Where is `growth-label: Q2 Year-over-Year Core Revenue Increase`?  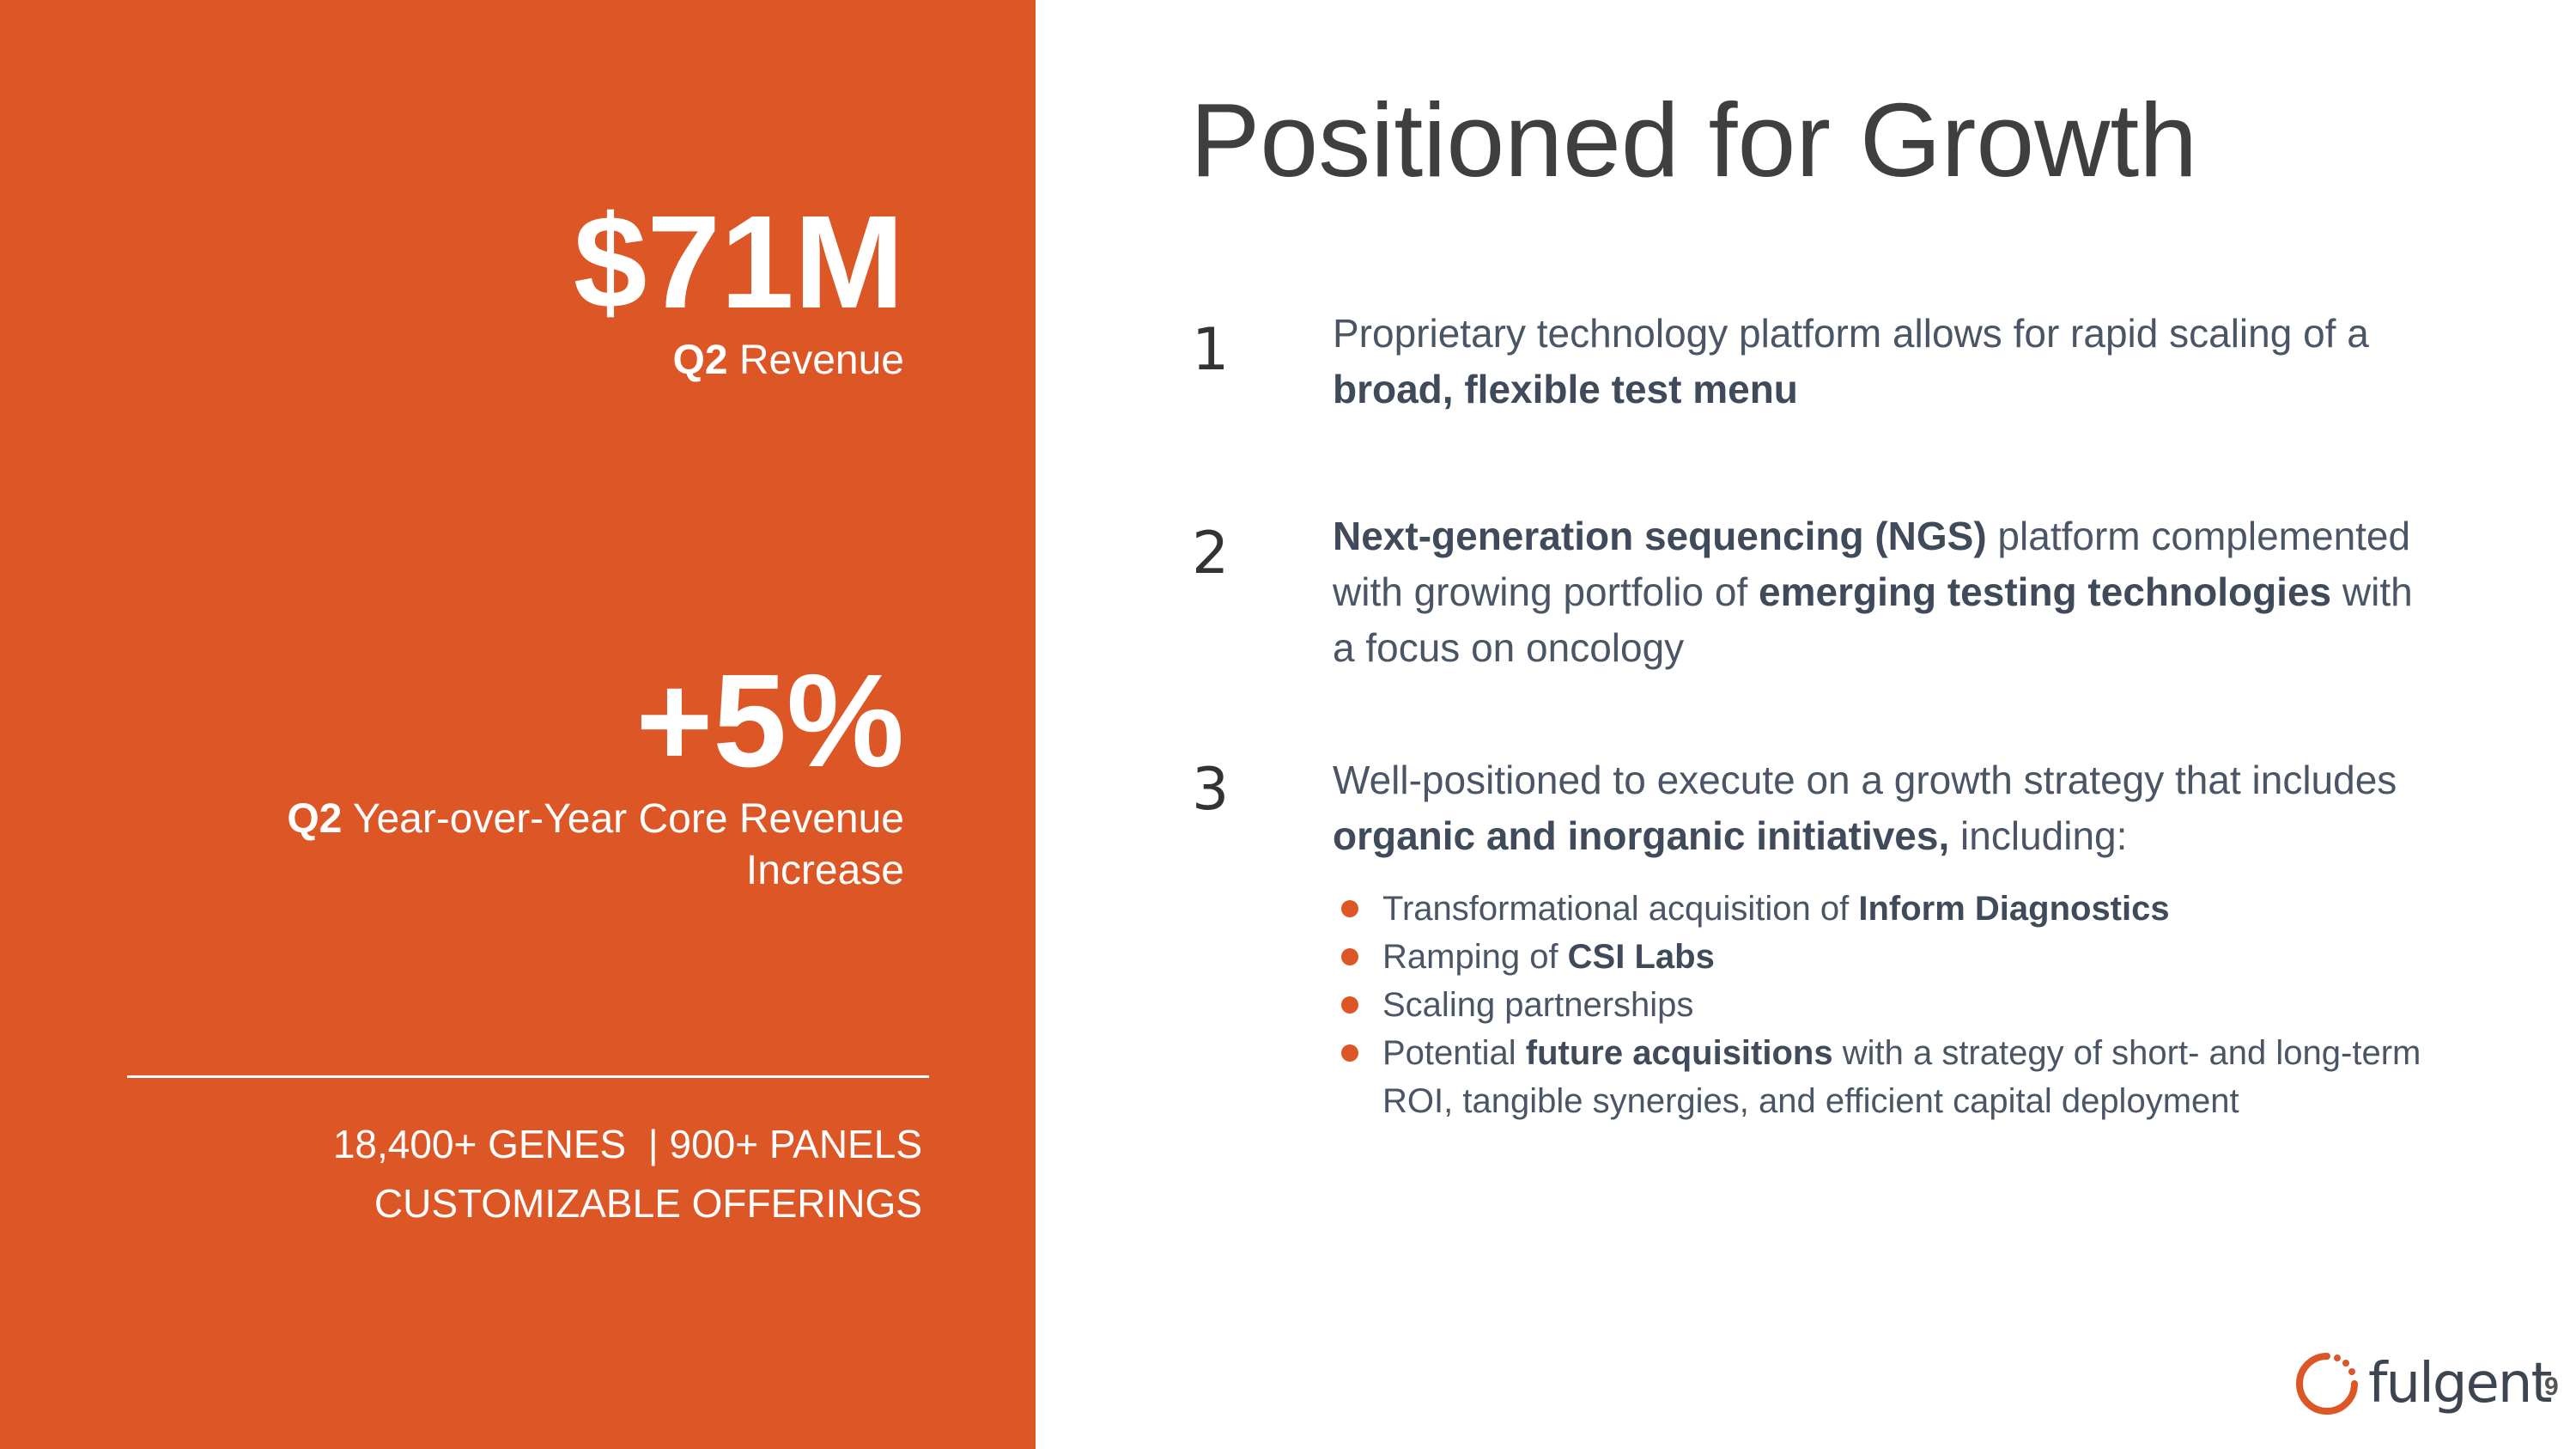 growth-label: Q2 Year-over-Year Core Revenue Increase is located at coordinates (517, 845).